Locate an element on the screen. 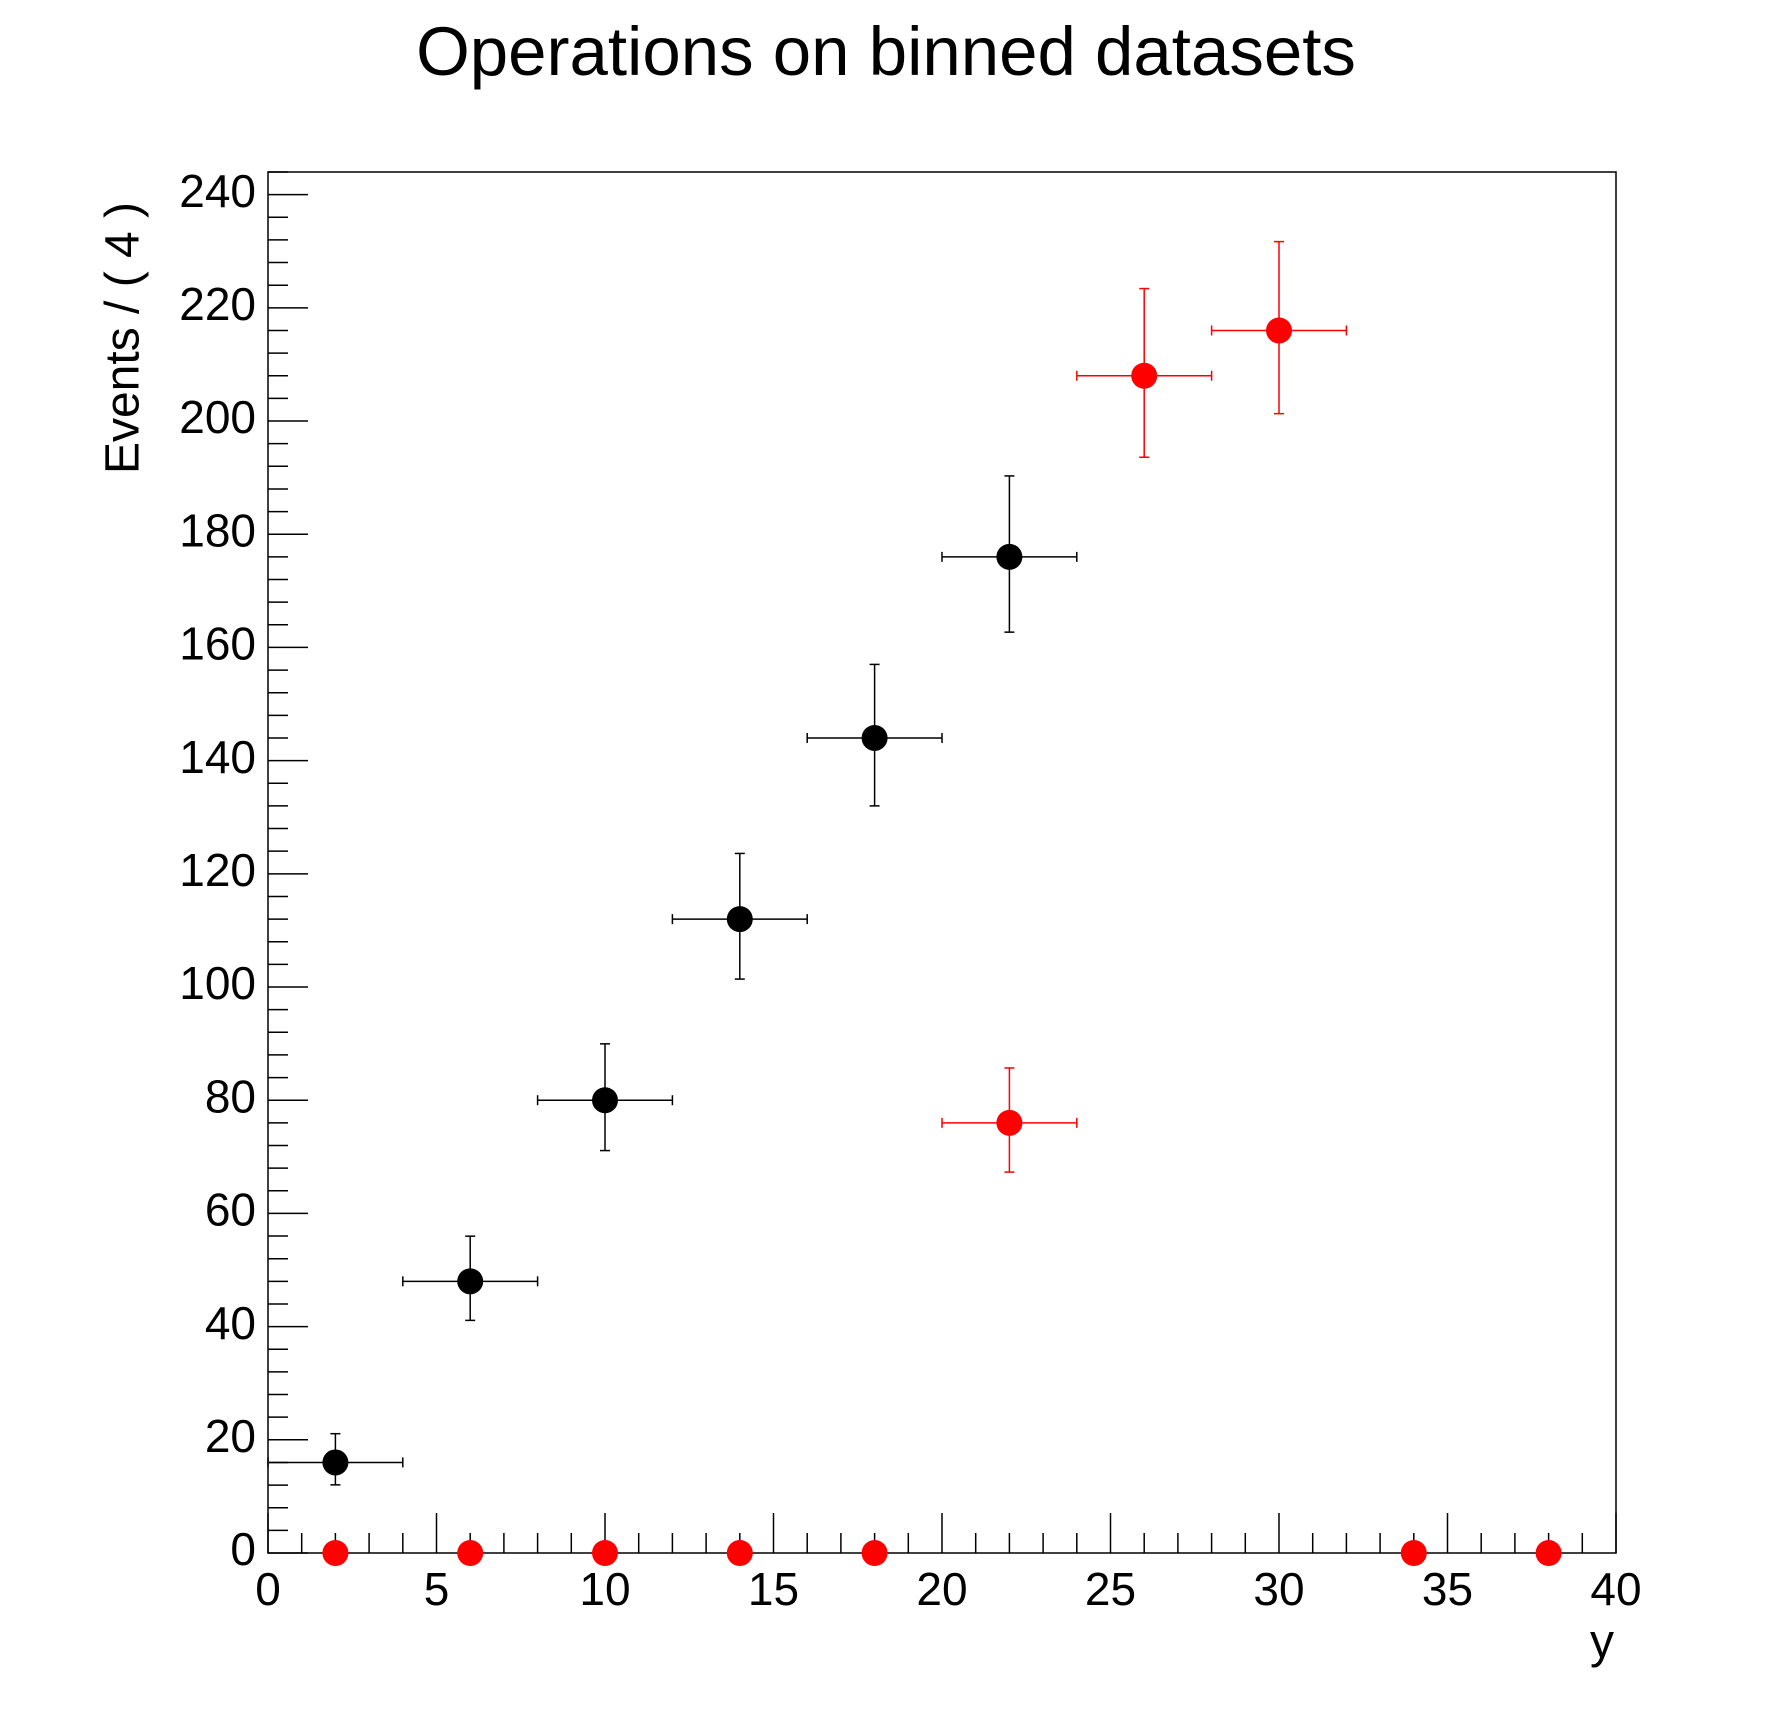 The image size is (1788, 1716). x-tick-label: 5 is located at coordinates (437, 1589).